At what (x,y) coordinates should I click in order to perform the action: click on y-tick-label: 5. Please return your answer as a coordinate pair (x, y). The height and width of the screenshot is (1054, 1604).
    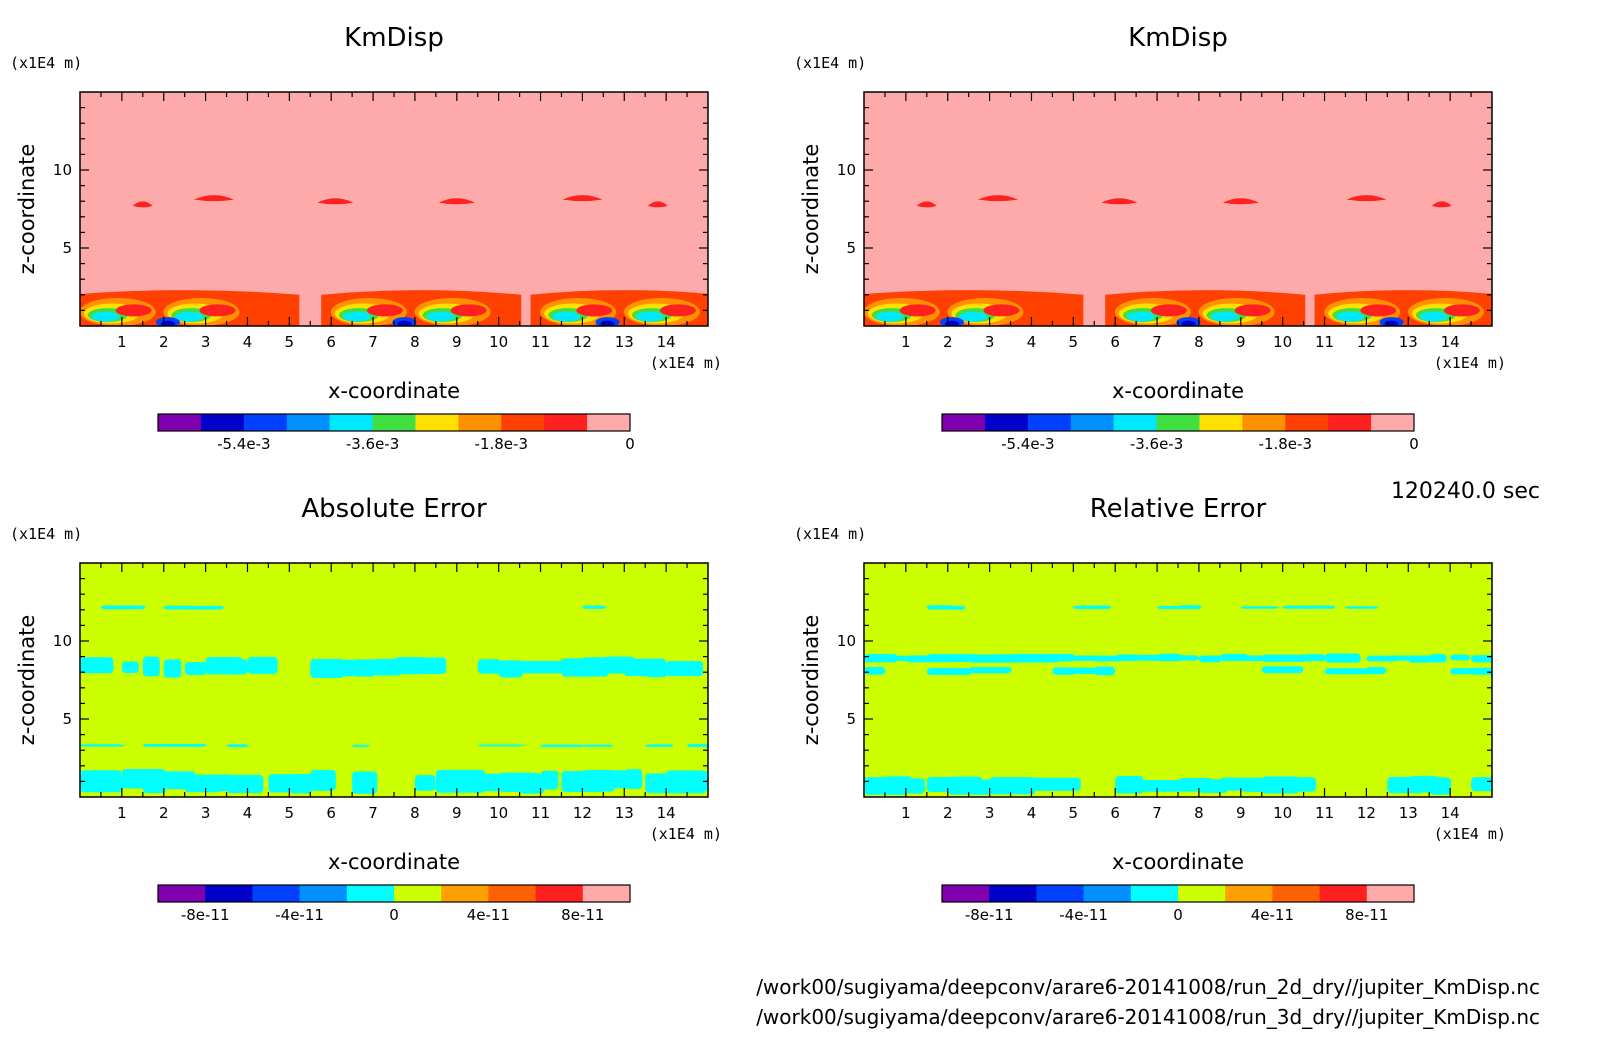
    Looking at the image, I should click on (851, 248).